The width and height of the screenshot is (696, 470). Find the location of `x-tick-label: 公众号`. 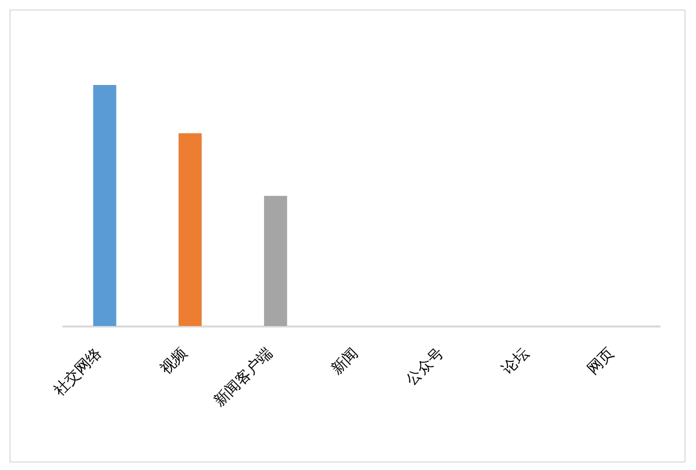

x-tick-label: 公众号 is located at coordinates (424, 366).